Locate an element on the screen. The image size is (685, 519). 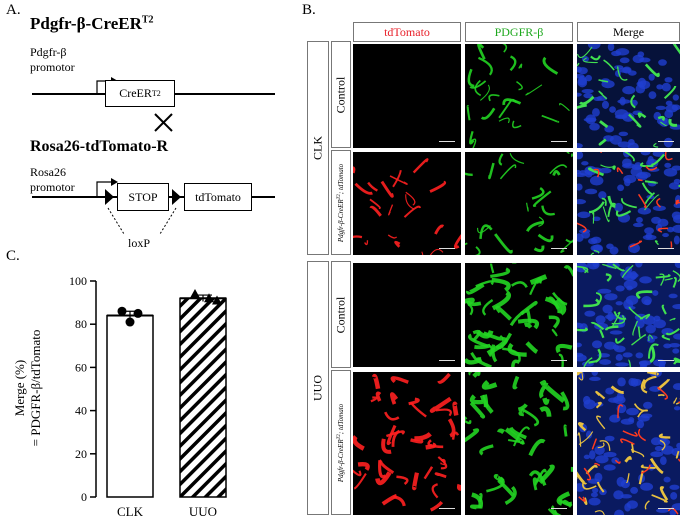
column-header-merge: Merge is located at coordinates (628, 32).